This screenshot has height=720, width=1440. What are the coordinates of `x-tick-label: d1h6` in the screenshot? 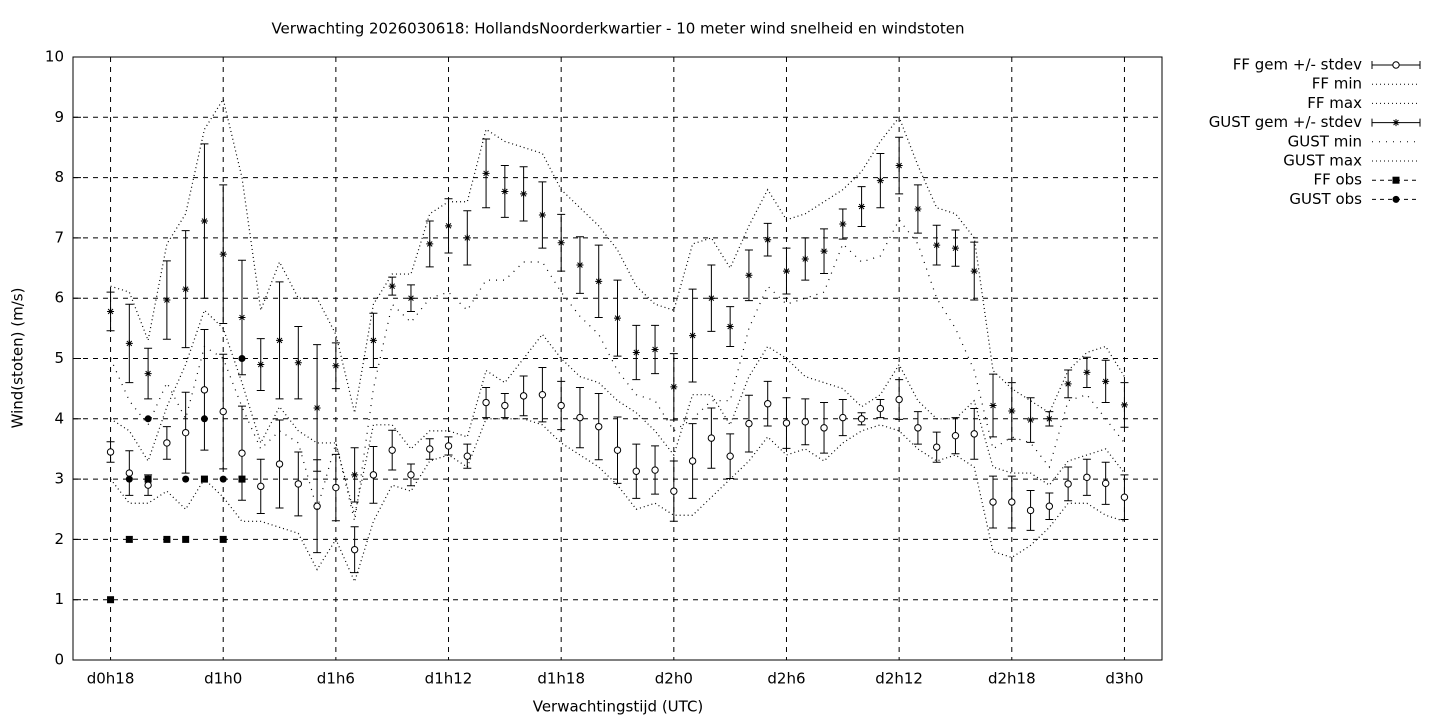 It's located at (336, 679).